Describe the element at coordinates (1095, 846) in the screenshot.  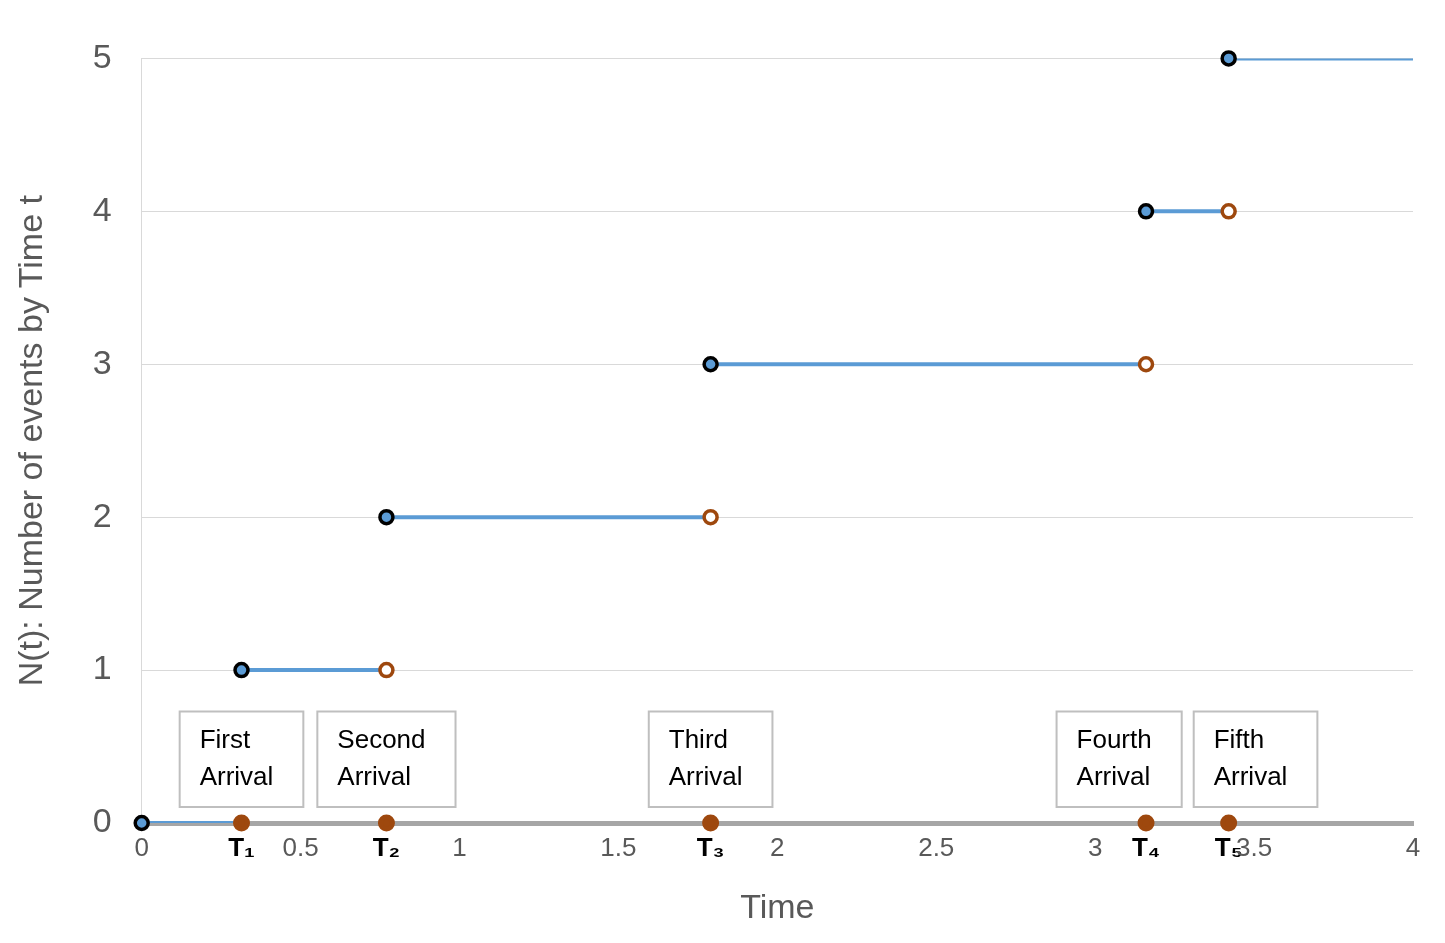
I see `x-tick-label: 3` at that location.